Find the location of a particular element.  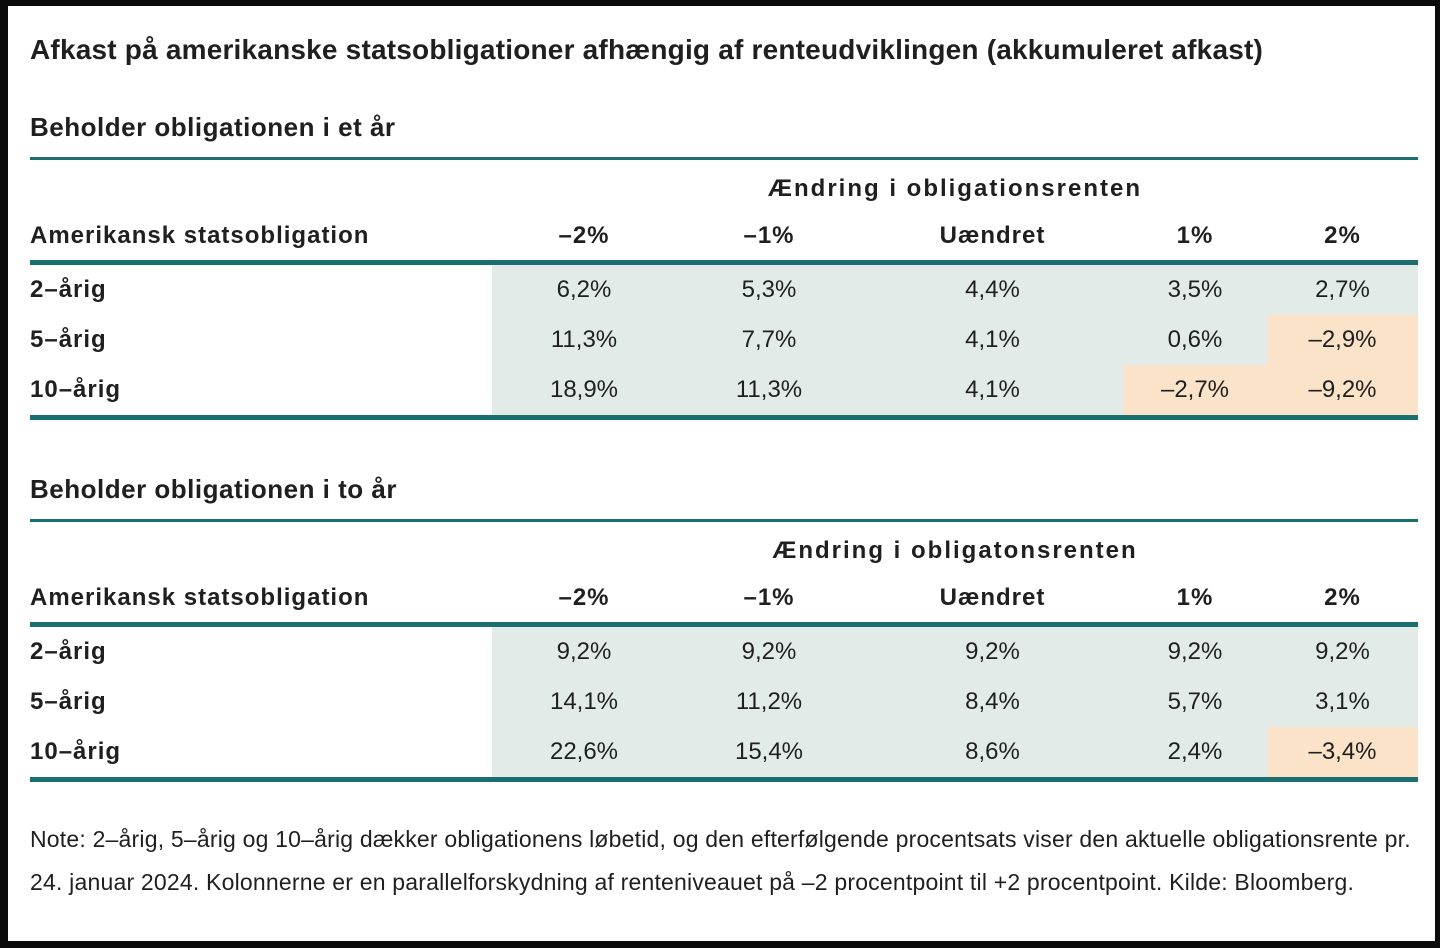

value-cell: –9,2% is located at coordinates (1343, 391).